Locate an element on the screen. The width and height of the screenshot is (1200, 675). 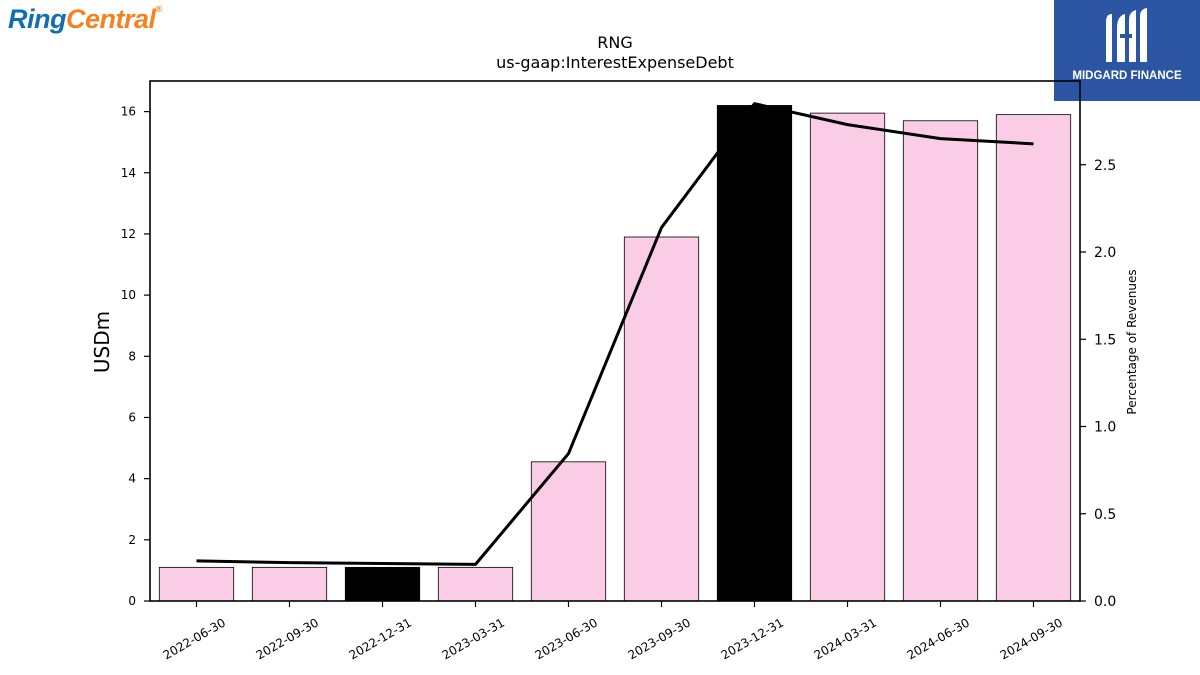
y-tick-label: 10 is located at coordinates (128, 295).